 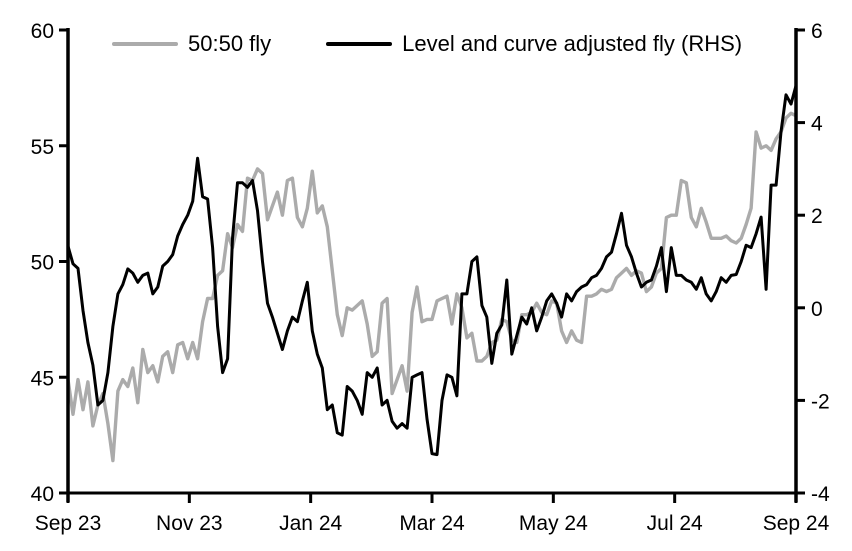 What do you see at coordinates (68, 523) in the screenshot?
I see `x-tick-label: Sep 23` at bounding box center [68, 523].